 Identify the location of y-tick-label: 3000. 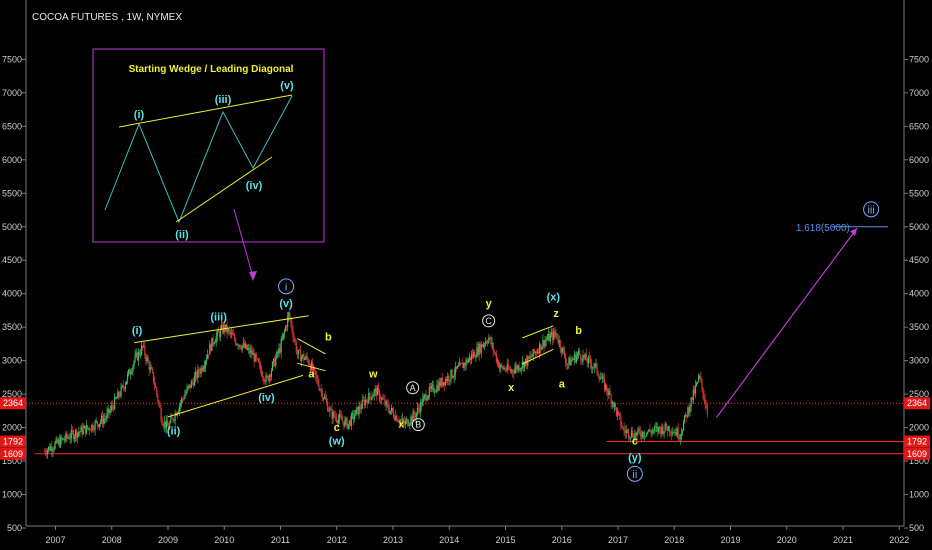
(12, 361).